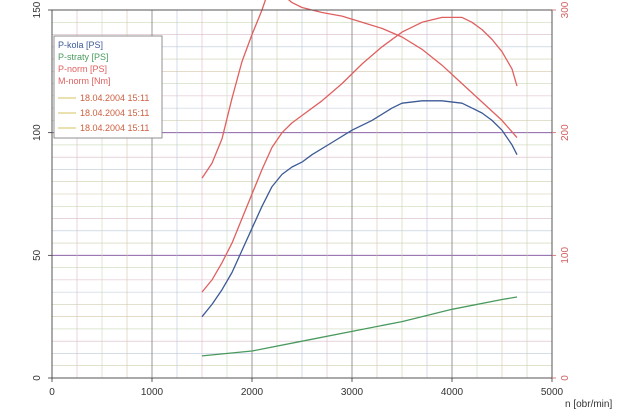  I want to click on x-axis-title: n [obr/min], so click(588, 404).